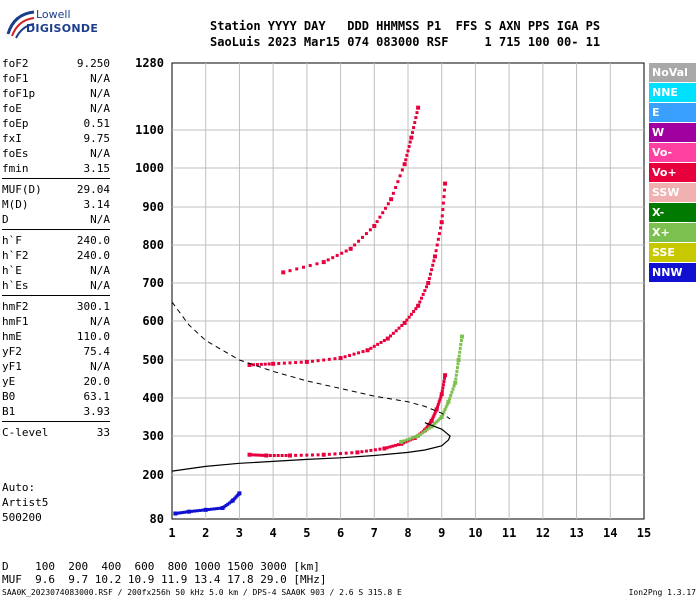 This screenshot has height=600, width=700. What do you see at coordinates (56, 351) in the screenshot?
I see `param-row: yF2 75.4` at bounding box center [56, 351].